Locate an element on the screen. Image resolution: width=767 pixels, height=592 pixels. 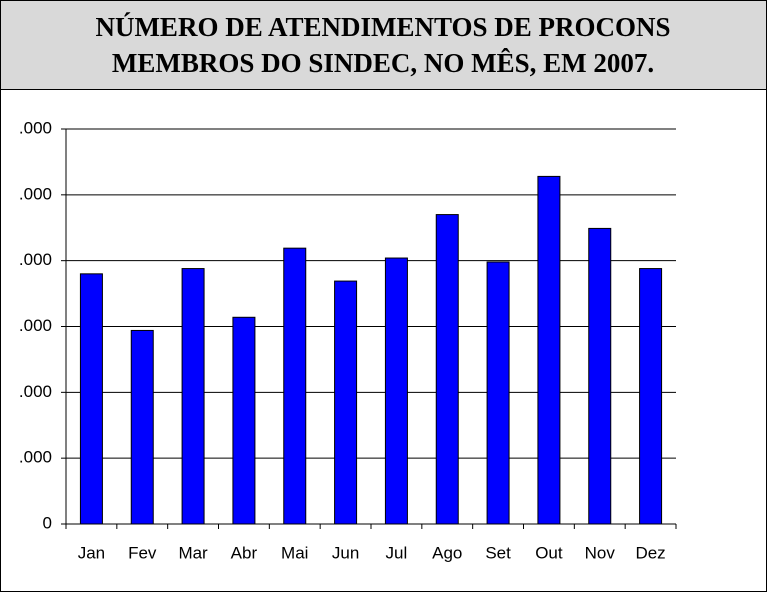
x-tick-label: Mar is located at coordinates (193, 552).